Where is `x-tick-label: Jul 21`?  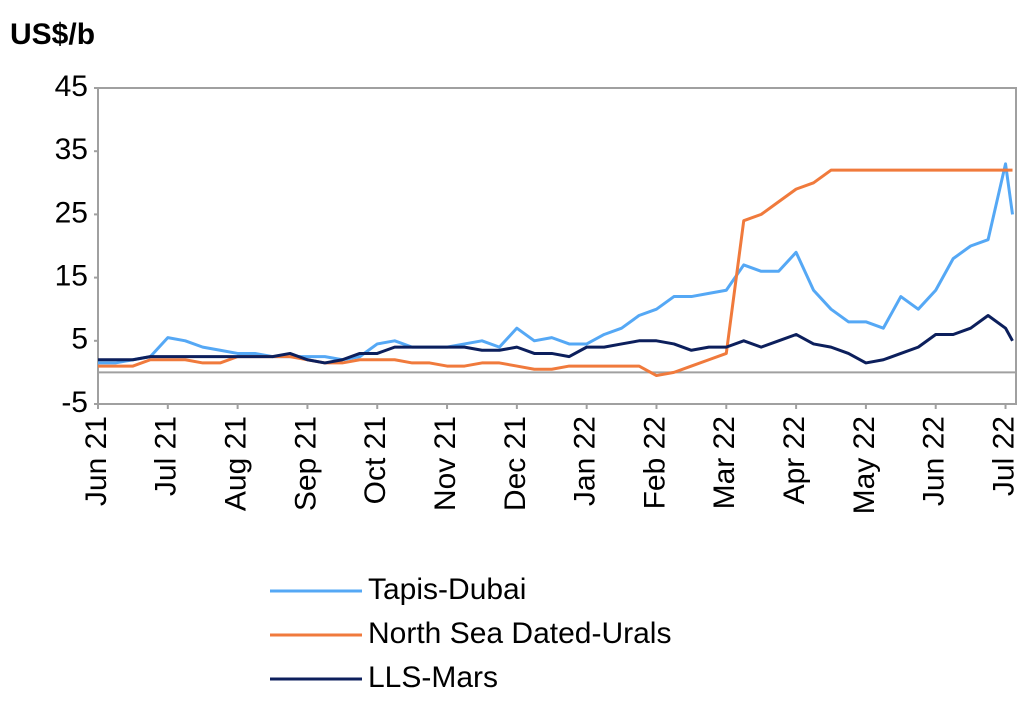 x-tick-label: Jul 21 is located at coordinates (166, 456).